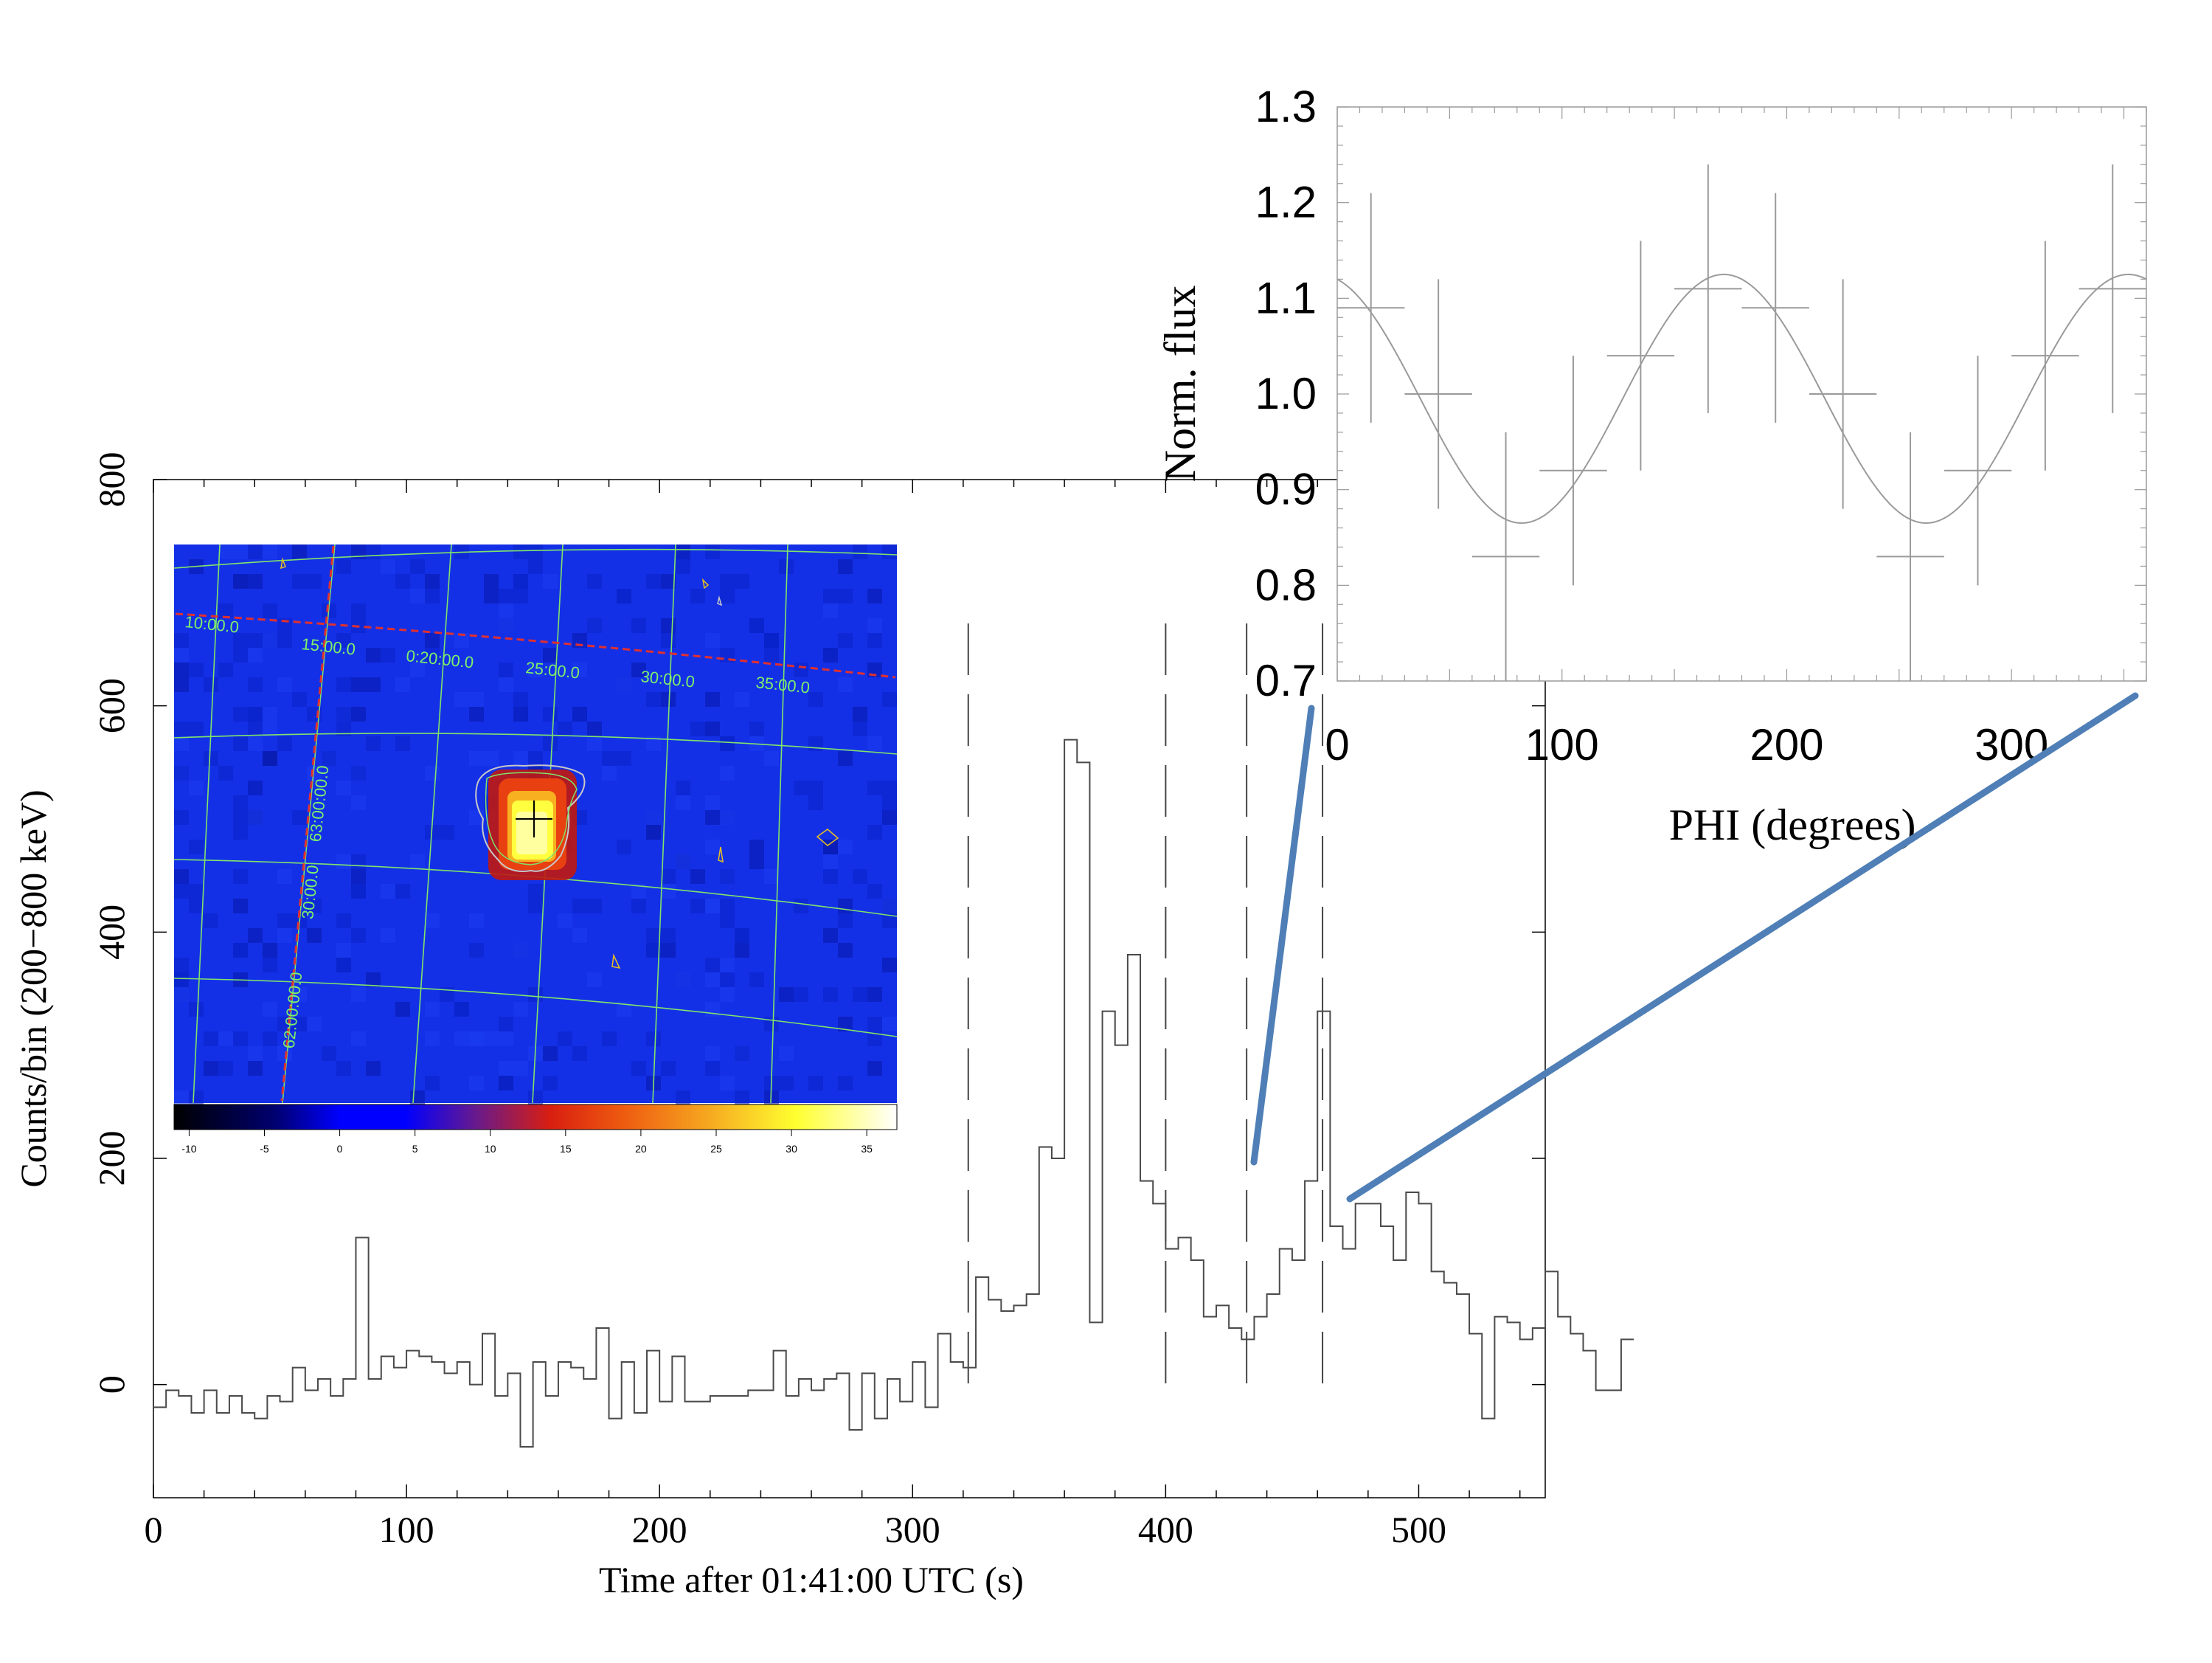 The height and width of the screenshot is (1663, 2212). Describe the element at coordinates (1286, 107) in the screenshot. I see `y-tick-label: 1.3` at that location.